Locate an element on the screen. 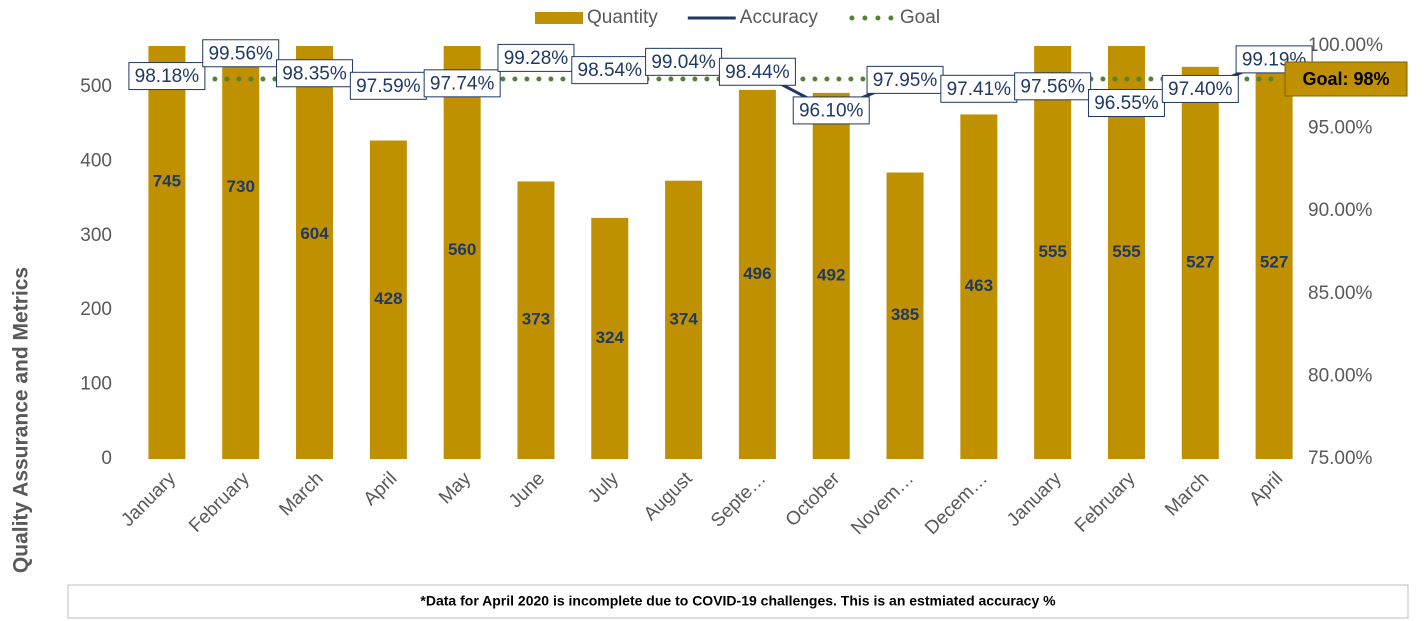  value-label: 96.10% is located at coordinates (831, 110).